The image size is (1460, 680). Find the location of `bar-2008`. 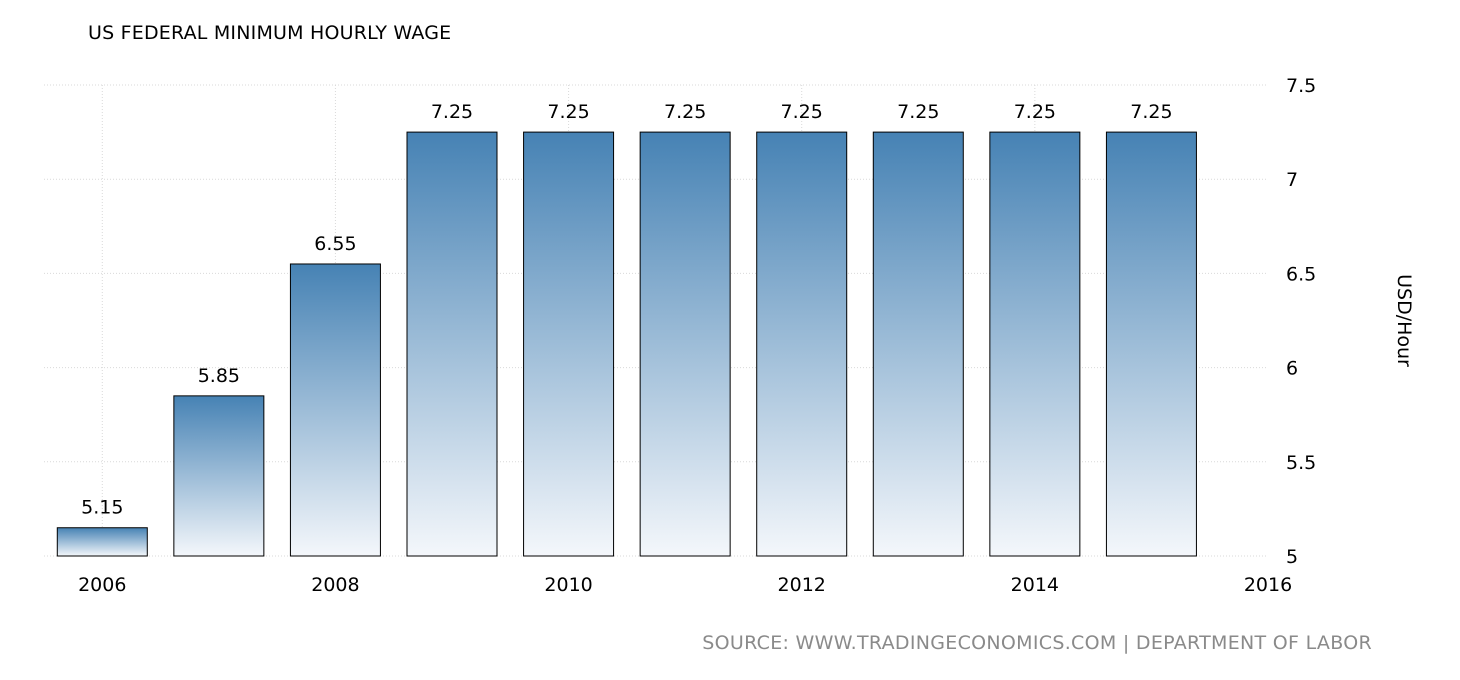

bar-2008 is located at coordinates (335, 410).